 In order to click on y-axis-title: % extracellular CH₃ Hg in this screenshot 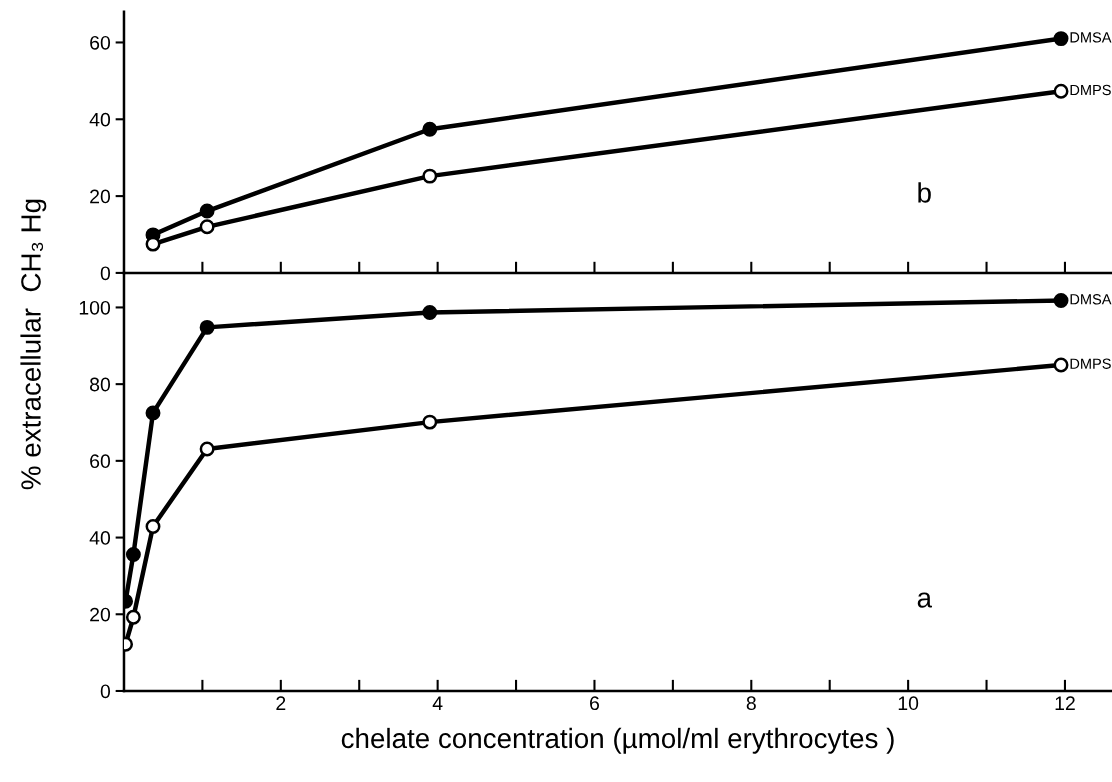, I will do `click(33, 344)`.